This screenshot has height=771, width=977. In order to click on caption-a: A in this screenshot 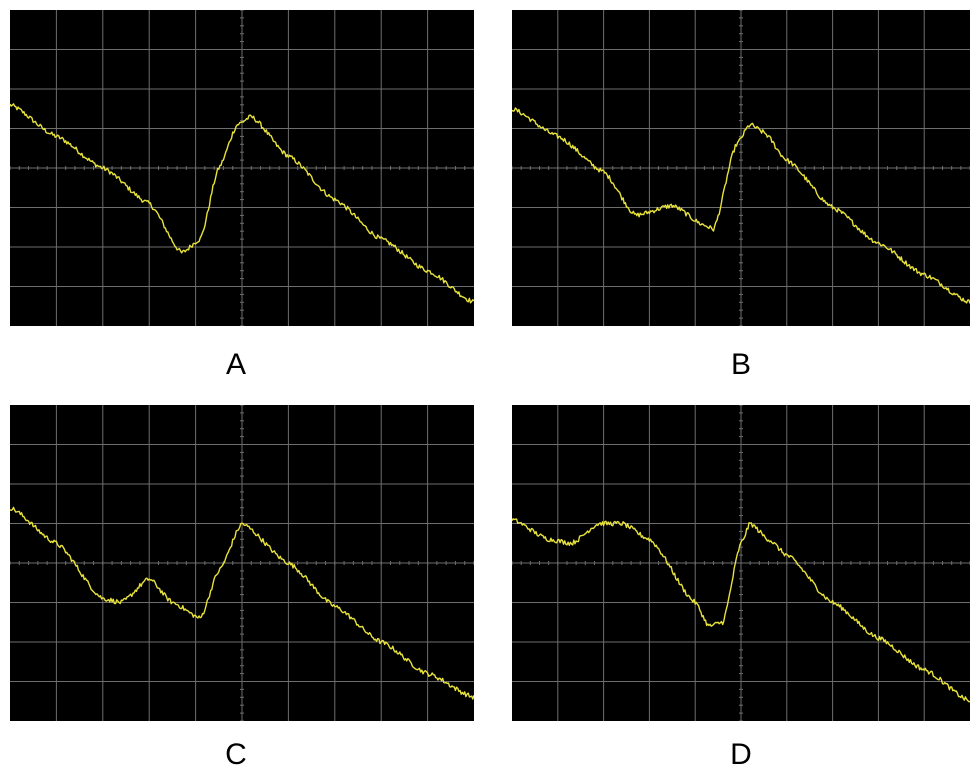, I will do `click(235, 364)`.